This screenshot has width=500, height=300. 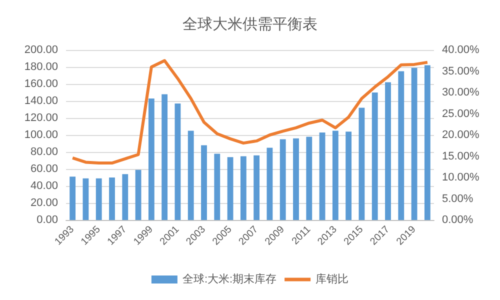 What do you see at coordinates (41, 50) in the screenshot?
I see `y-tick-label: 200.00` at bounding box center [41, 50].